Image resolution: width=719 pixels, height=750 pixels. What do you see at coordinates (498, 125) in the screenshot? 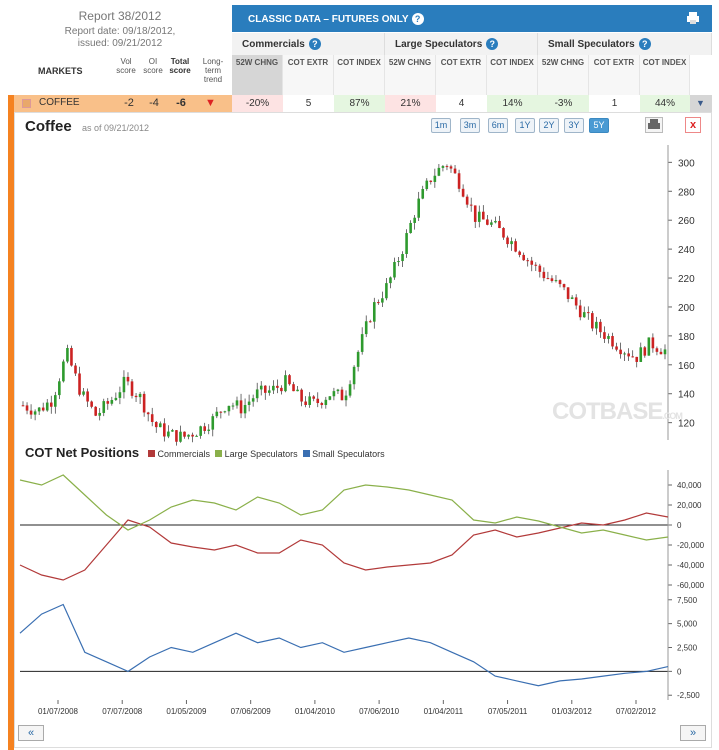
I see `range-6m-button: 6m` at bounding box center [498, 125].